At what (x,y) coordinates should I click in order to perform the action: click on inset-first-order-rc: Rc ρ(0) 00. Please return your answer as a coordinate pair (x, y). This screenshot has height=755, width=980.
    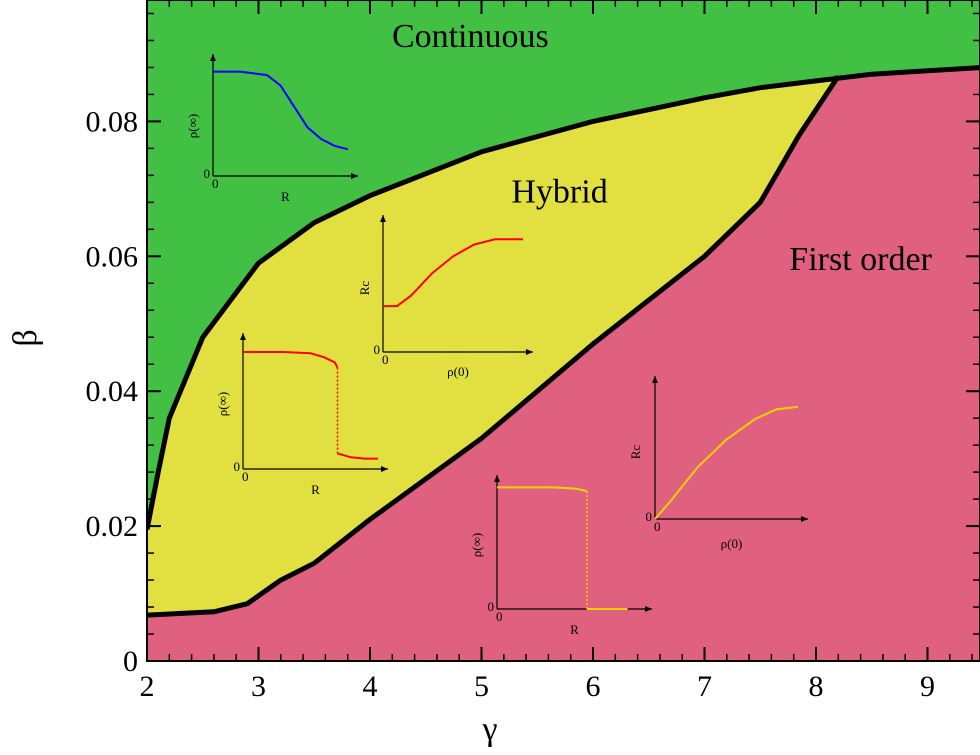
    Looking at the image, I should click on (718, 463).